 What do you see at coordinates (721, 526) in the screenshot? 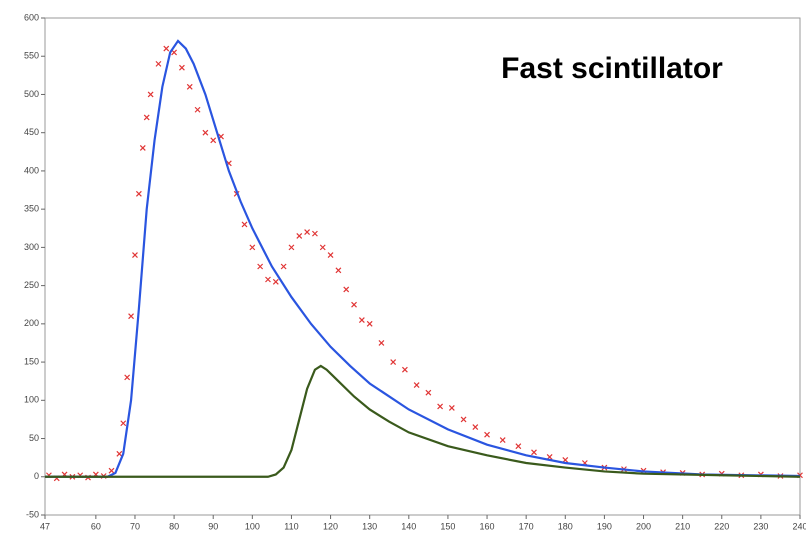
I see `x-tick-label: 220` at bounding box center [721, 526].